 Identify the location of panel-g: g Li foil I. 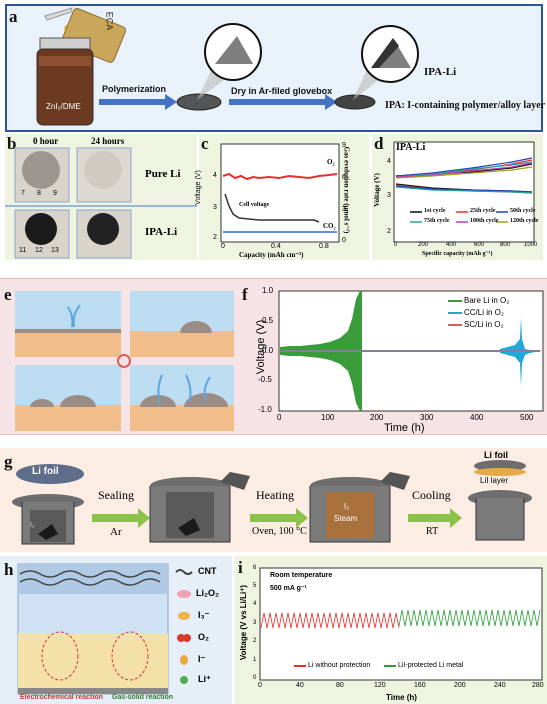
(273, 500).